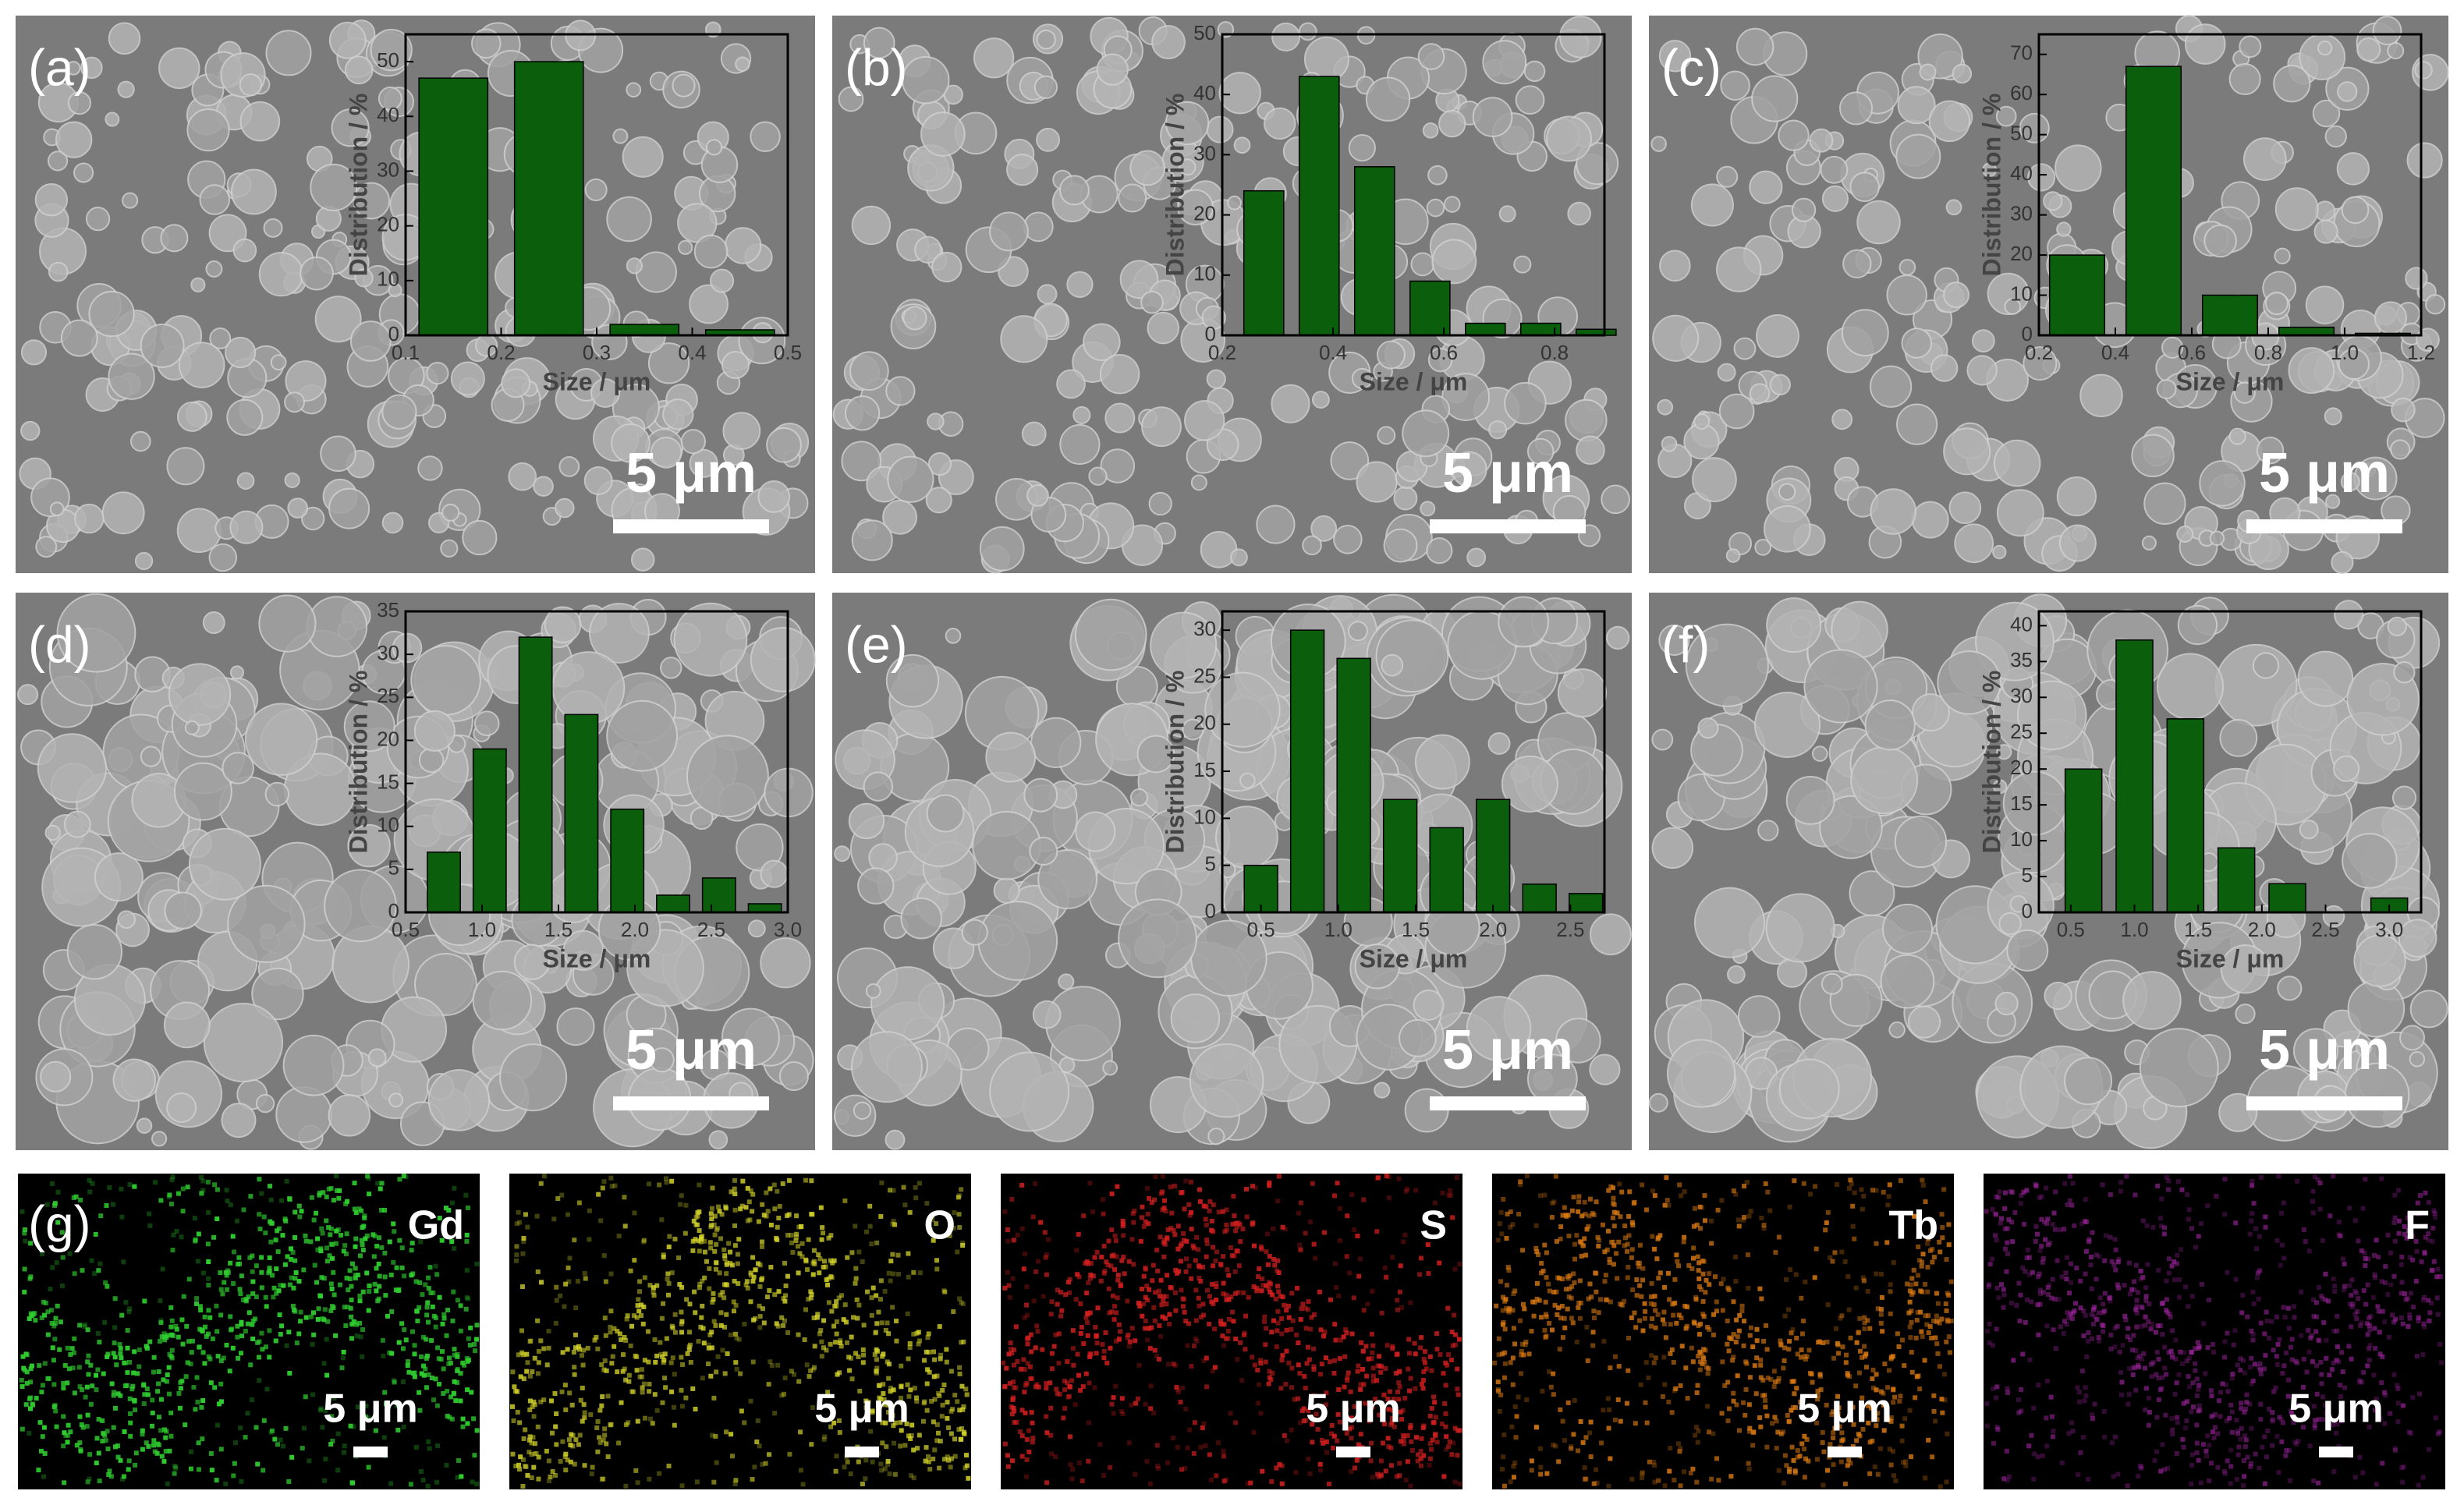 Image resolution: width=2464 pixels, height=1505 pixels. What do you see at coordinates (1204, 32) in the screenshot?
I see `y-tick-label: 50` at bounding box center [1204, 32].